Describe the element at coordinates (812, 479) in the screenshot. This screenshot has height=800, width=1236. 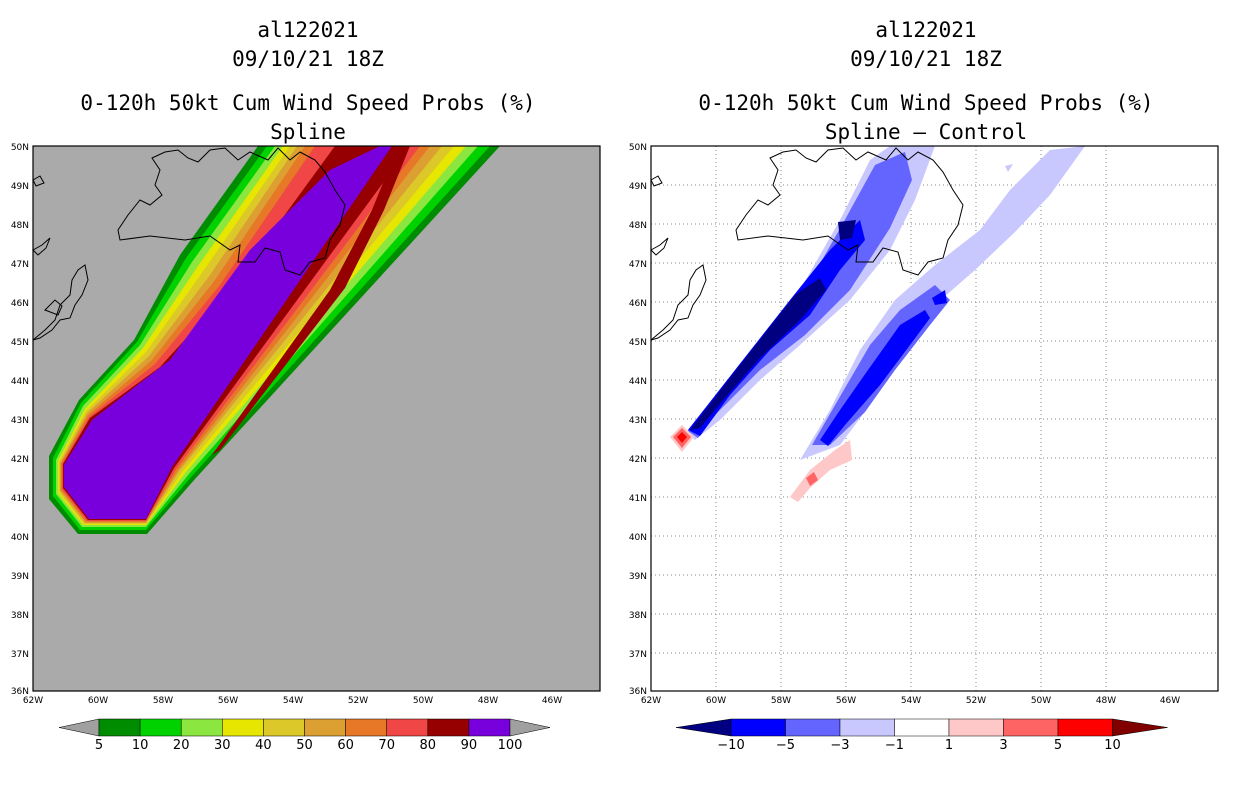
I see `diff-pos-east-mid` at that location.